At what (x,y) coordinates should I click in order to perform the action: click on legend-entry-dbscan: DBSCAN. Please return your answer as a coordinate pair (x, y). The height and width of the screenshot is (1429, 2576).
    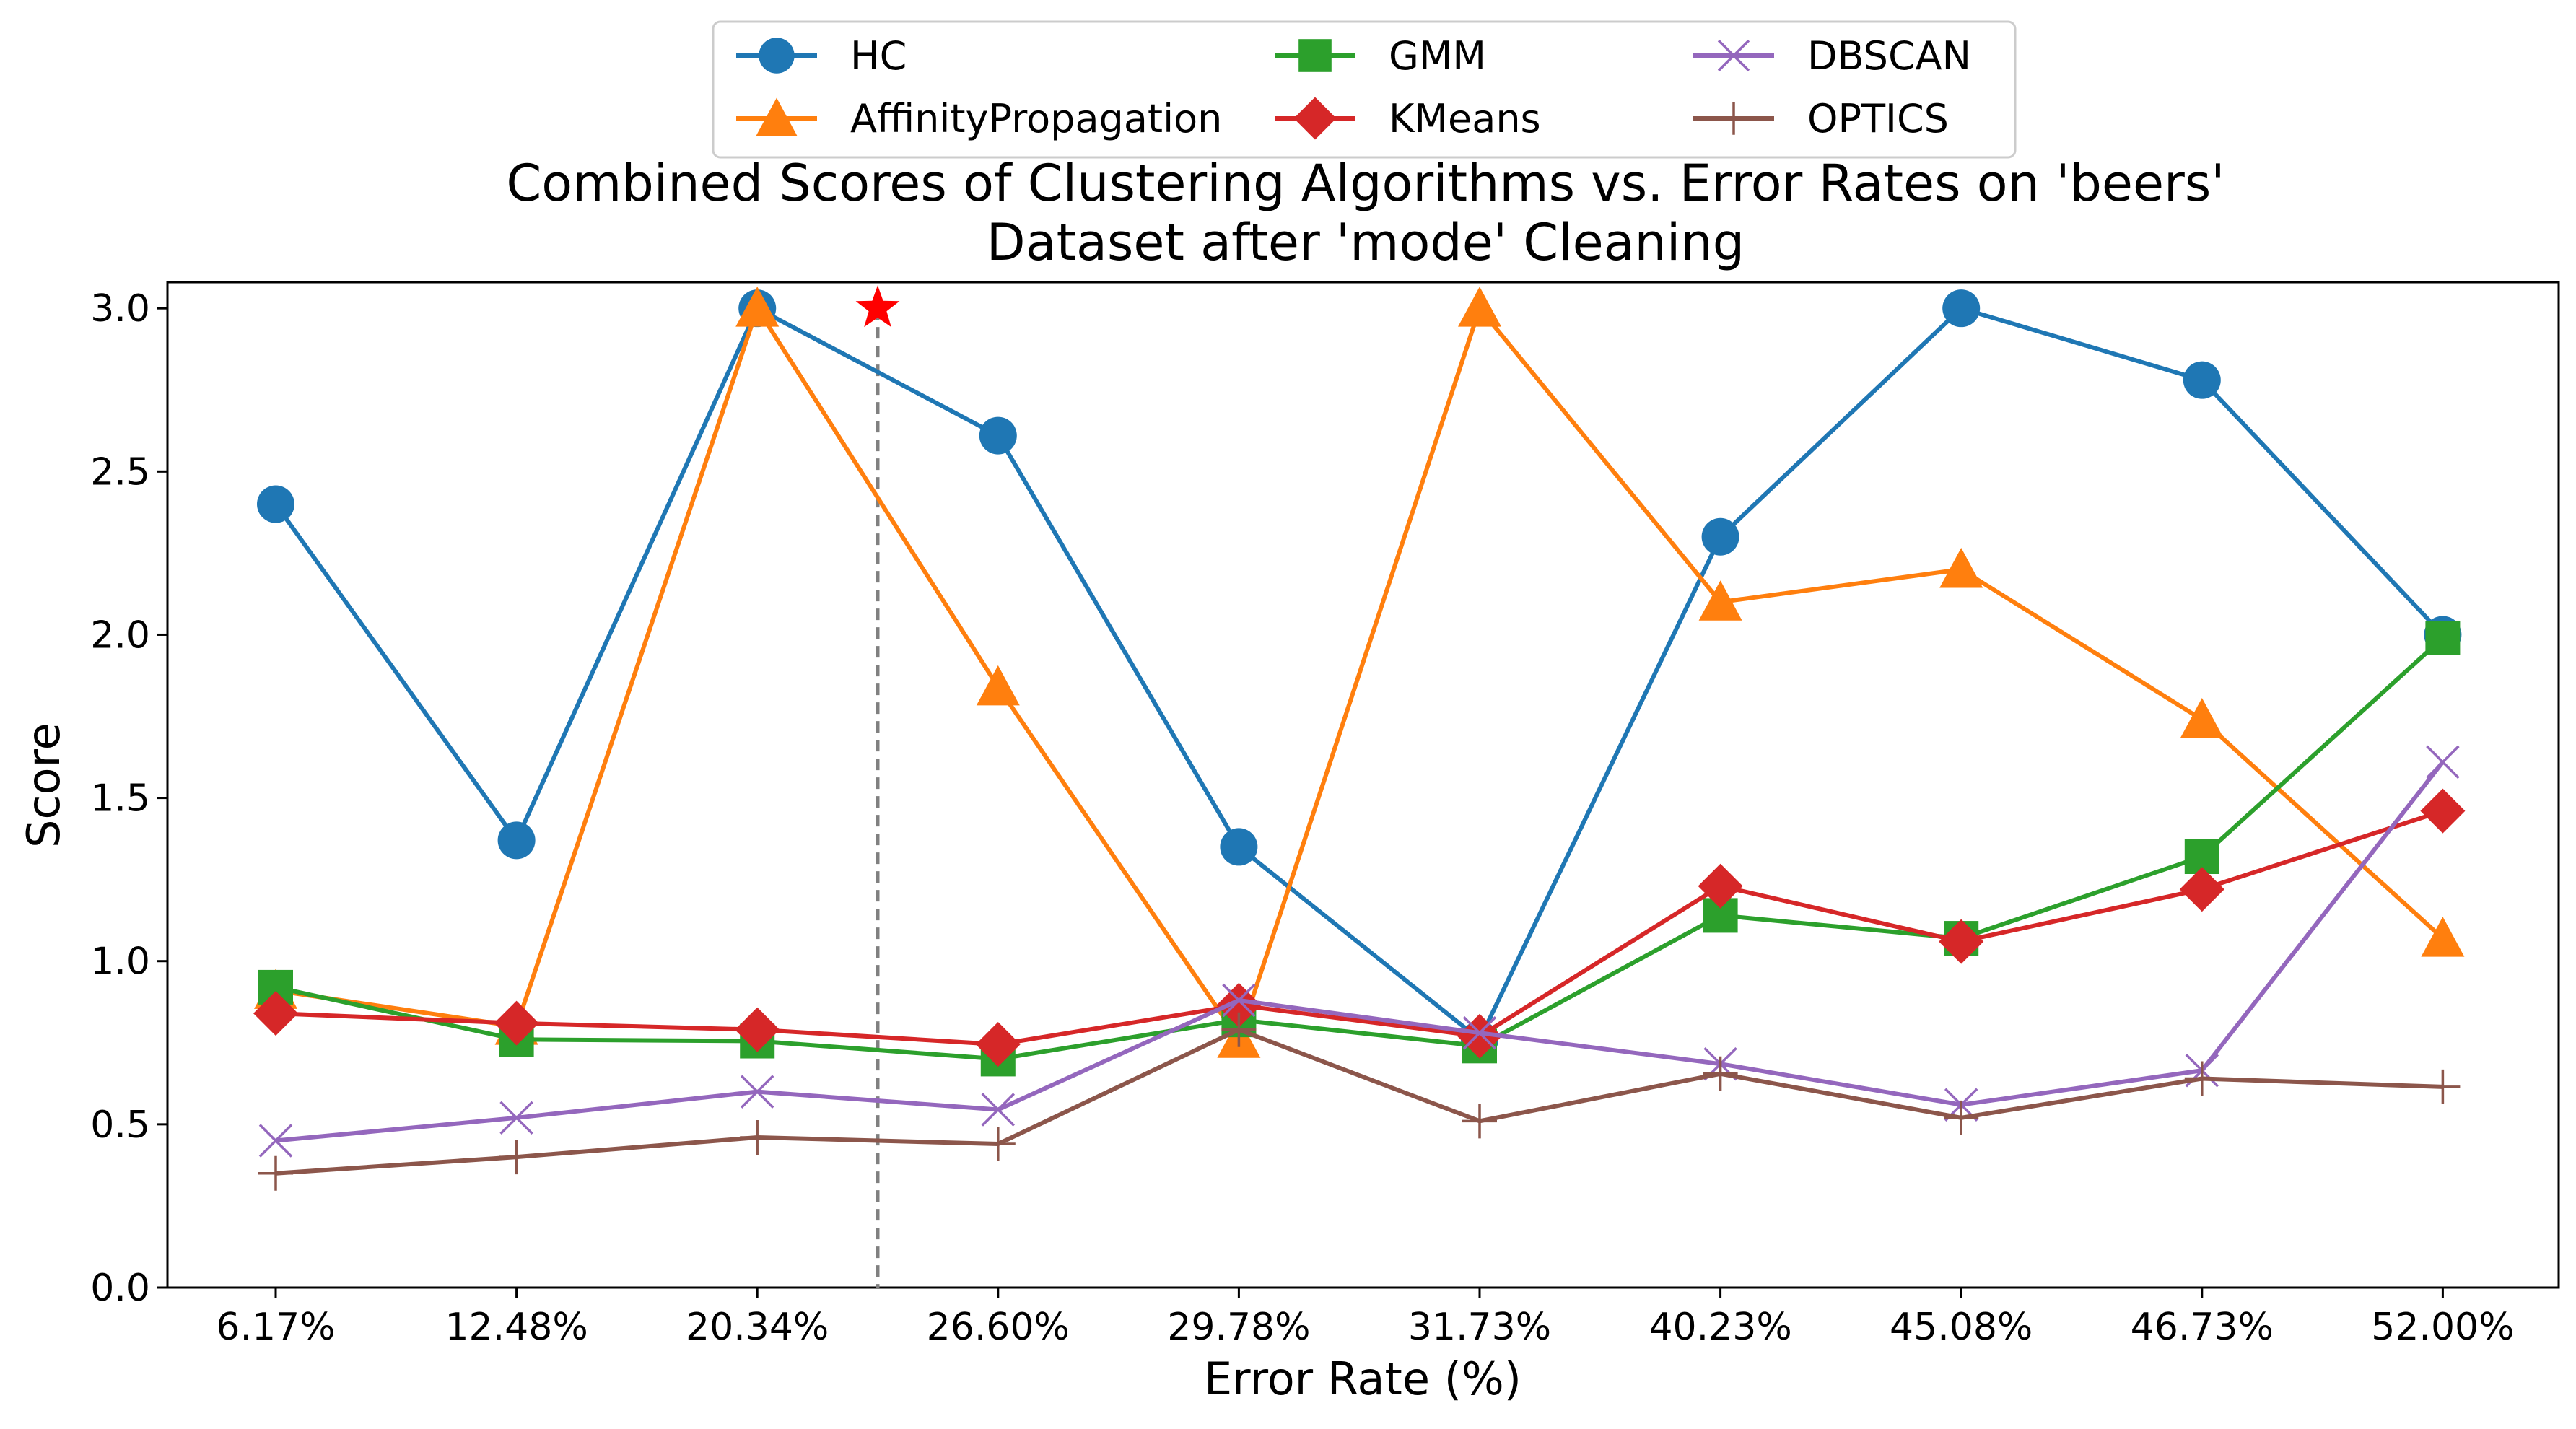
    Looking at the image, I should click on (1832, 56).